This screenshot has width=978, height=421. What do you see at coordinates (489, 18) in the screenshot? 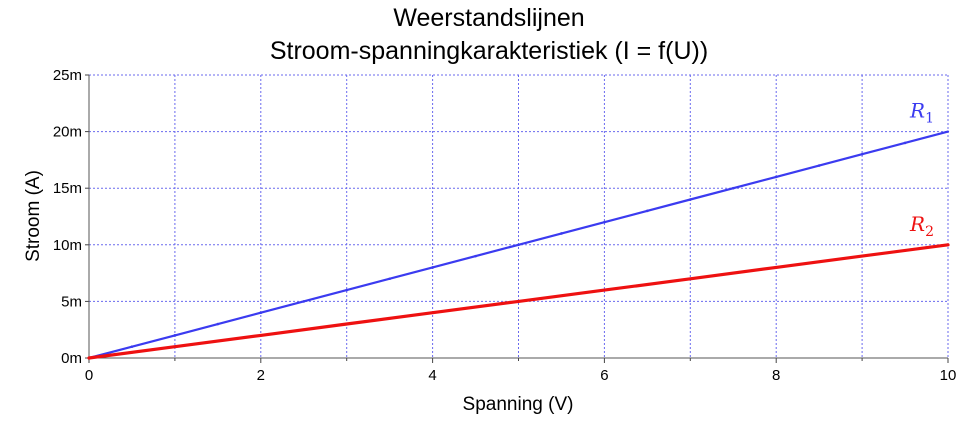
I see `chart-title: Weerstandslijnen` at bounding box center [489, 18].